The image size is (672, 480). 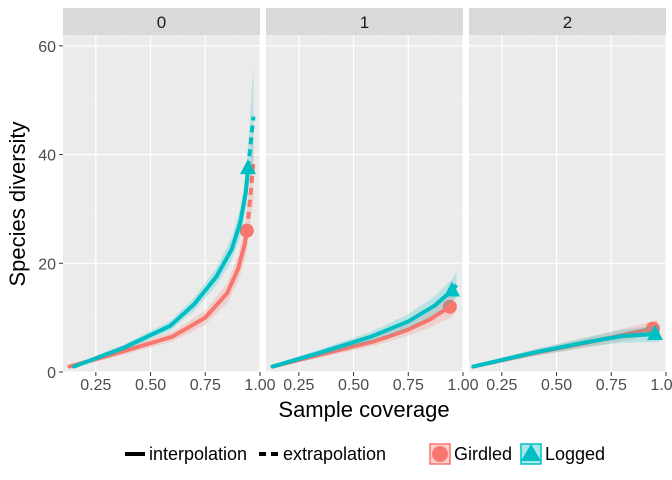 What do you see at coordinates (483, 454) in the screenshot?
I see `legend-girdled-label: Girdled` at bounding box center [483, 454].